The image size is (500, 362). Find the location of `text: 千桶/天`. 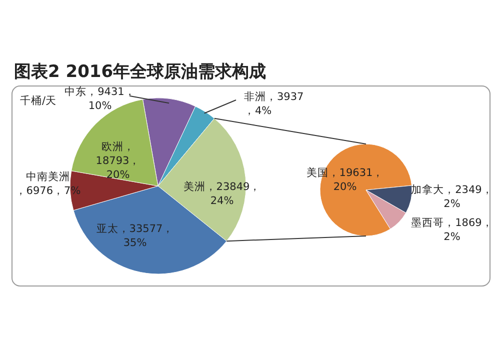

text: 千桶/天 is located at coordinates (38, 100).